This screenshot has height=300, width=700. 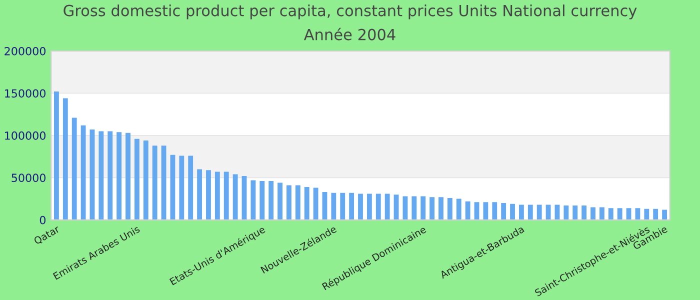 What do you see at coordinates (25, 93) in the screenshot?
I see `y-tick-label: 150000` at bounding box center [25, 93].